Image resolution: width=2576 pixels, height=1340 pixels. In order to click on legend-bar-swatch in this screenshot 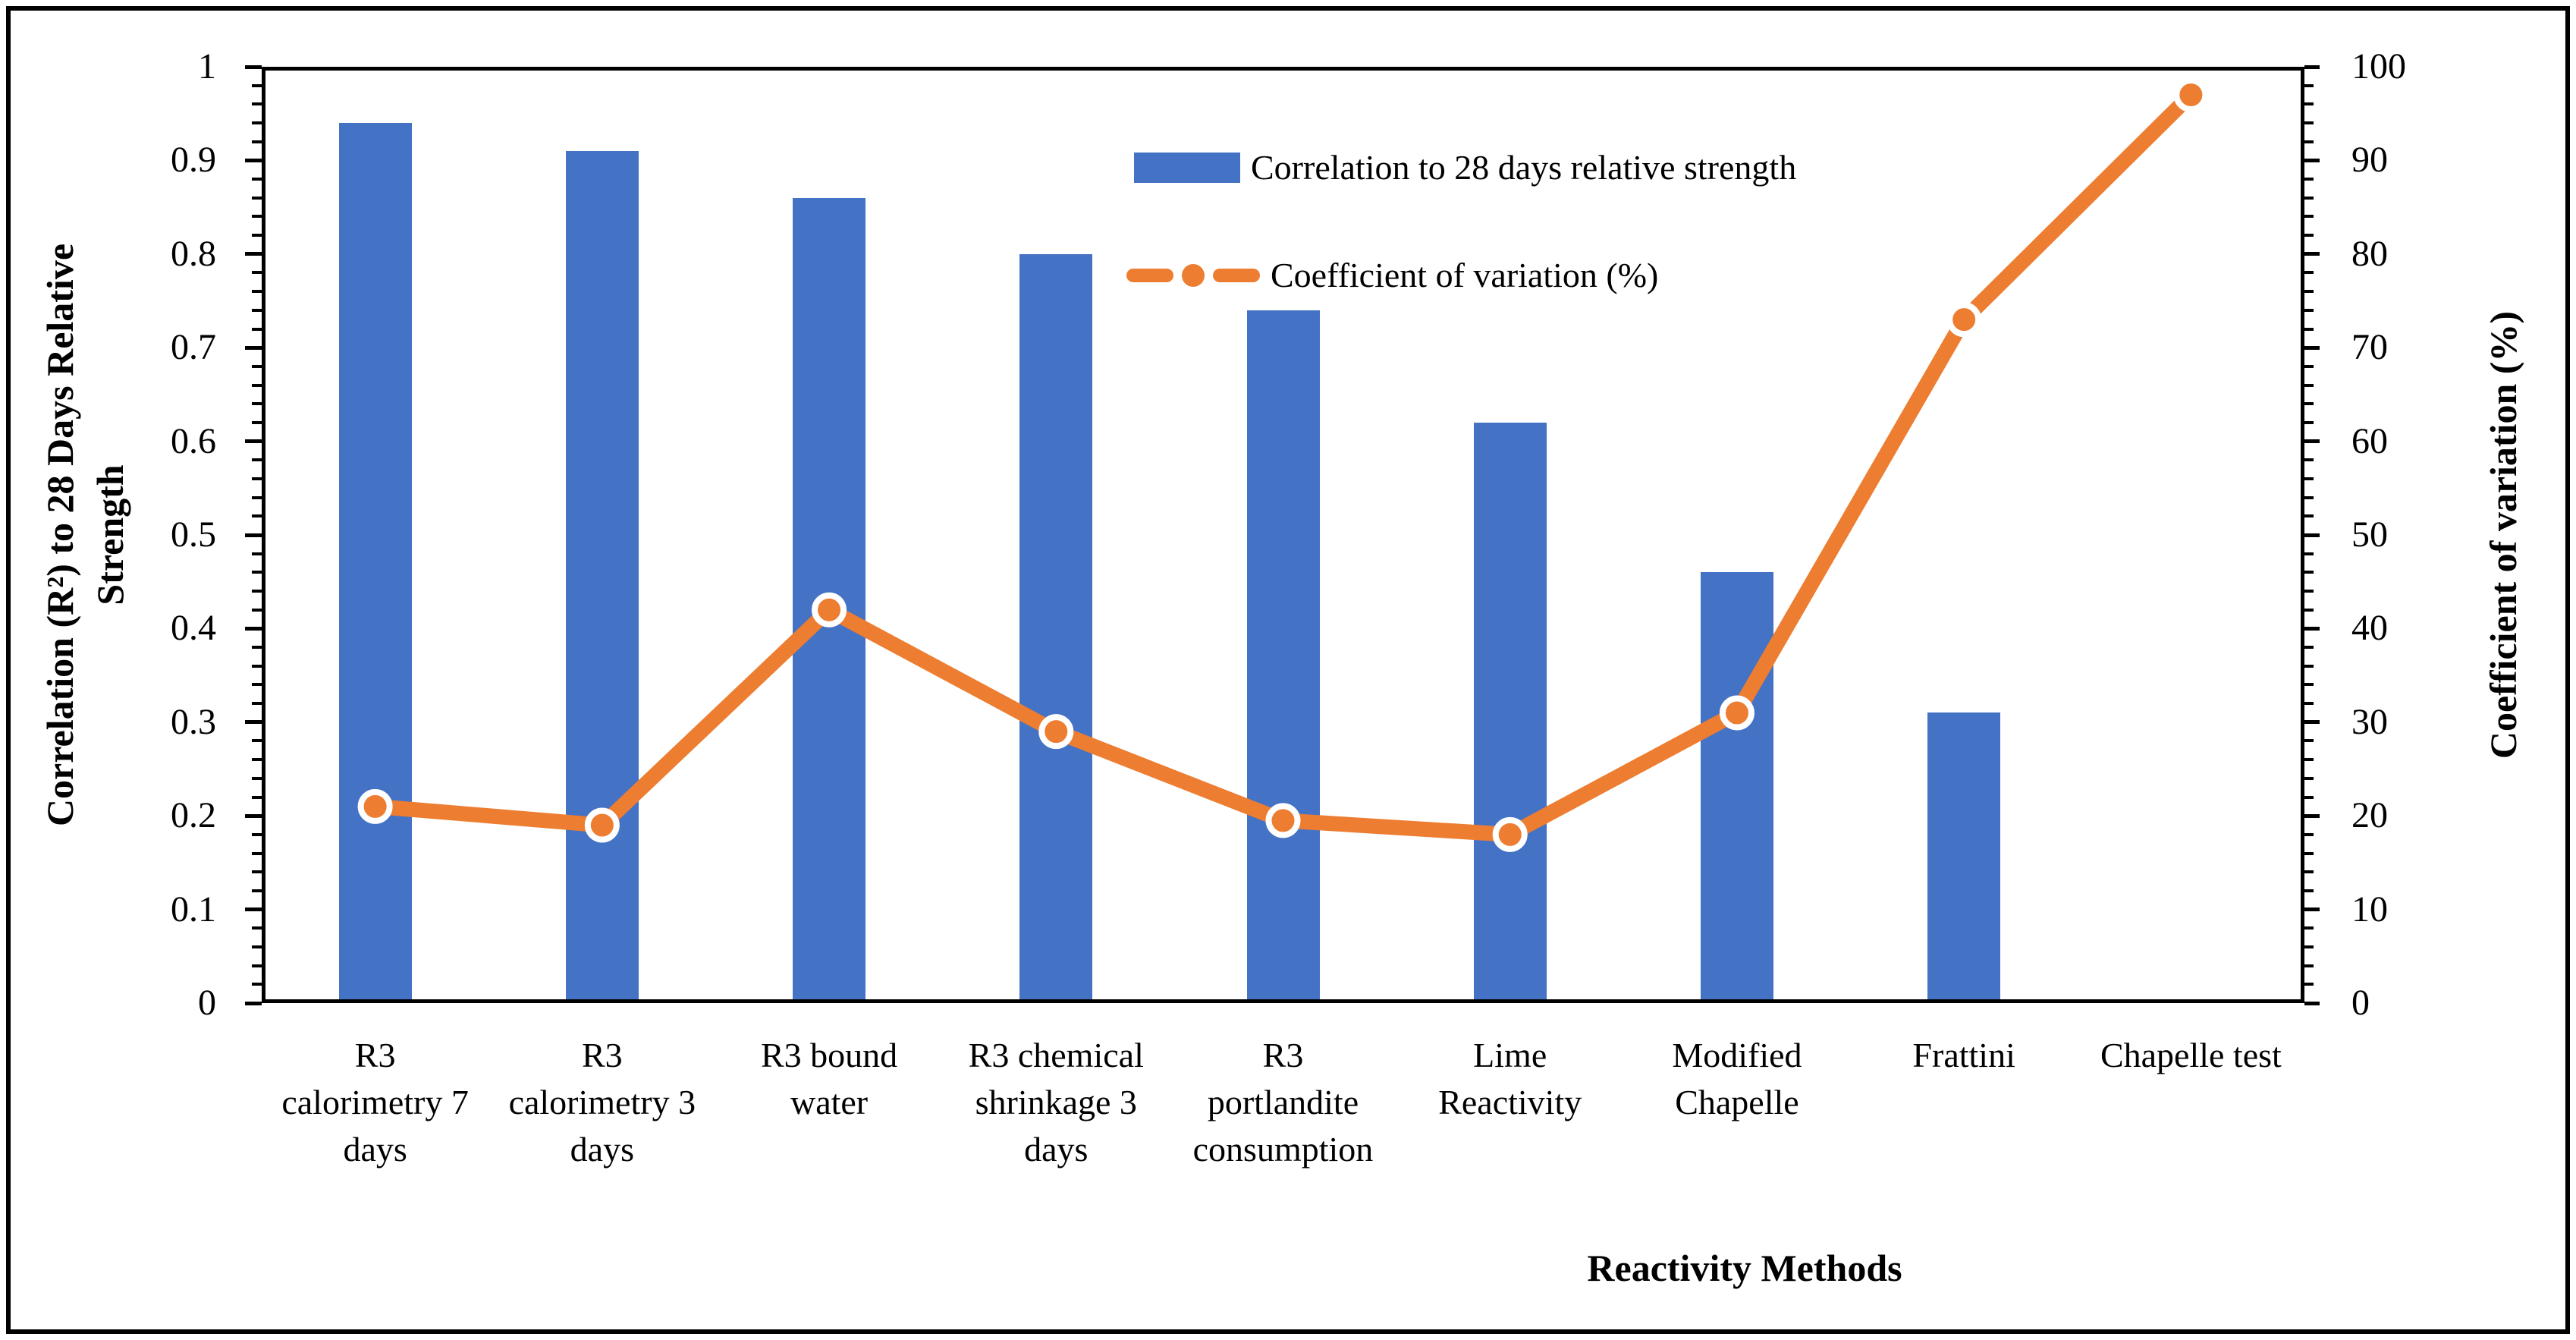, I will do `click(1187, 168)`.